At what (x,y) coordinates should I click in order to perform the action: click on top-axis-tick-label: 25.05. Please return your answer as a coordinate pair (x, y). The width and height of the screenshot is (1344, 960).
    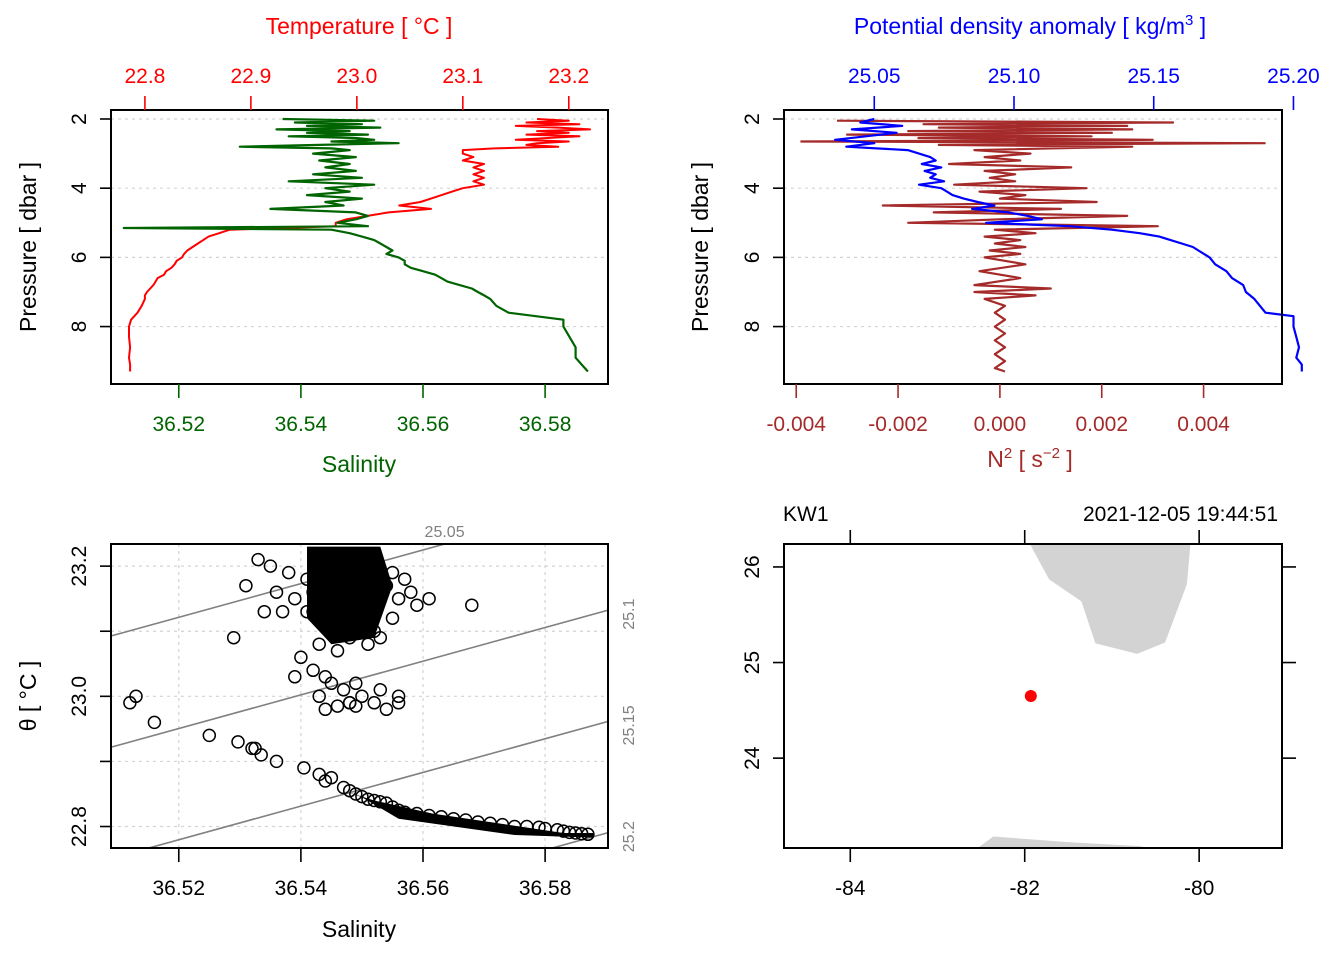
    Looking at the image, I should click on (874, 76).